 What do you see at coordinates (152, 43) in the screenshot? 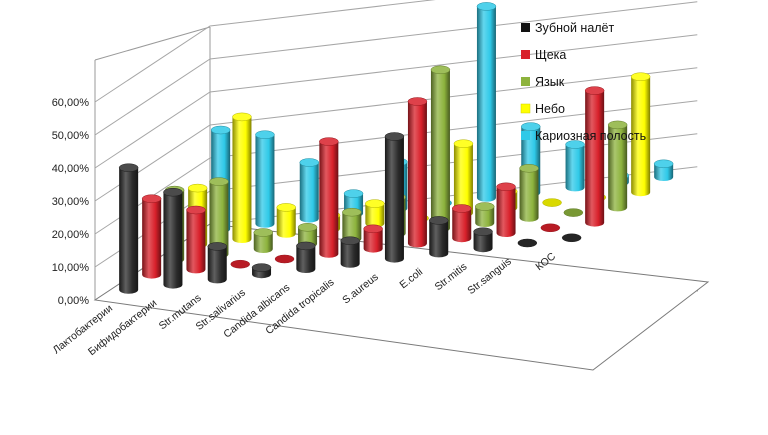
I see `side-wall-top-edge` at bounding box center [152, 43].